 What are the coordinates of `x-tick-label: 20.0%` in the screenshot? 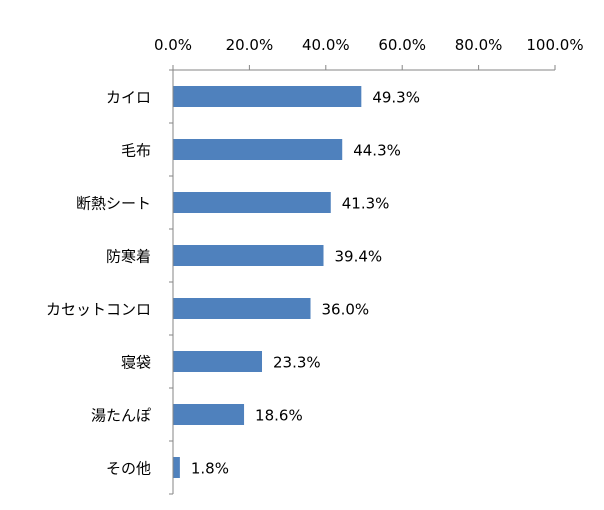 It's located at (250, 45).